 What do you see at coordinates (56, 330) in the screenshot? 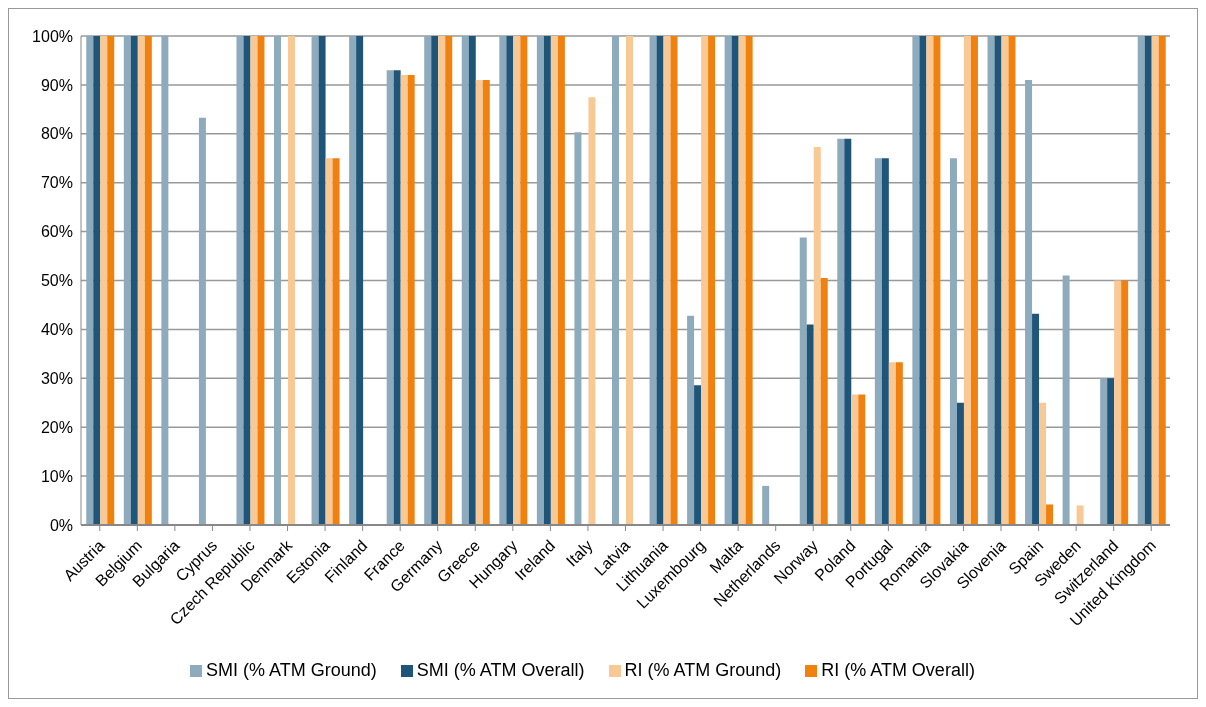
I see `y-tick-label: 40%` at bounding box center [56, 330].